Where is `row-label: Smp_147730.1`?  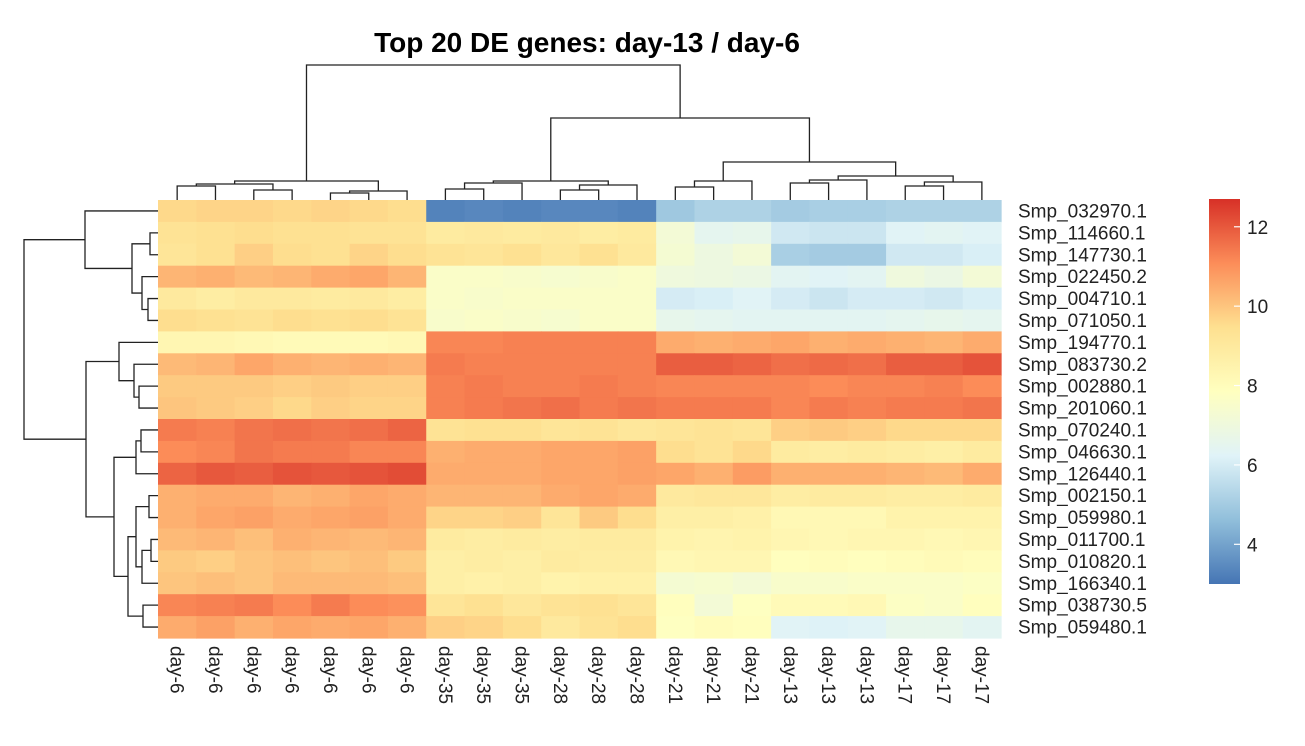
row-label: Smp_147730.1 is located at coordinates (1082, 255).